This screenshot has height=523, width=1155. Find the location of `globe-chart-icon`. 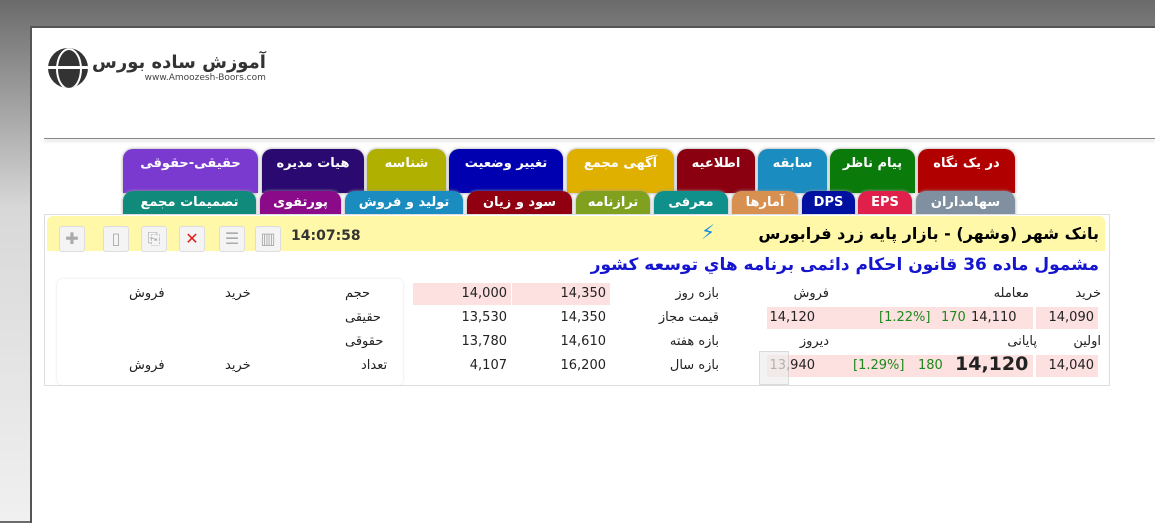

globe-chart-icon is located at coordinates (68, 68).